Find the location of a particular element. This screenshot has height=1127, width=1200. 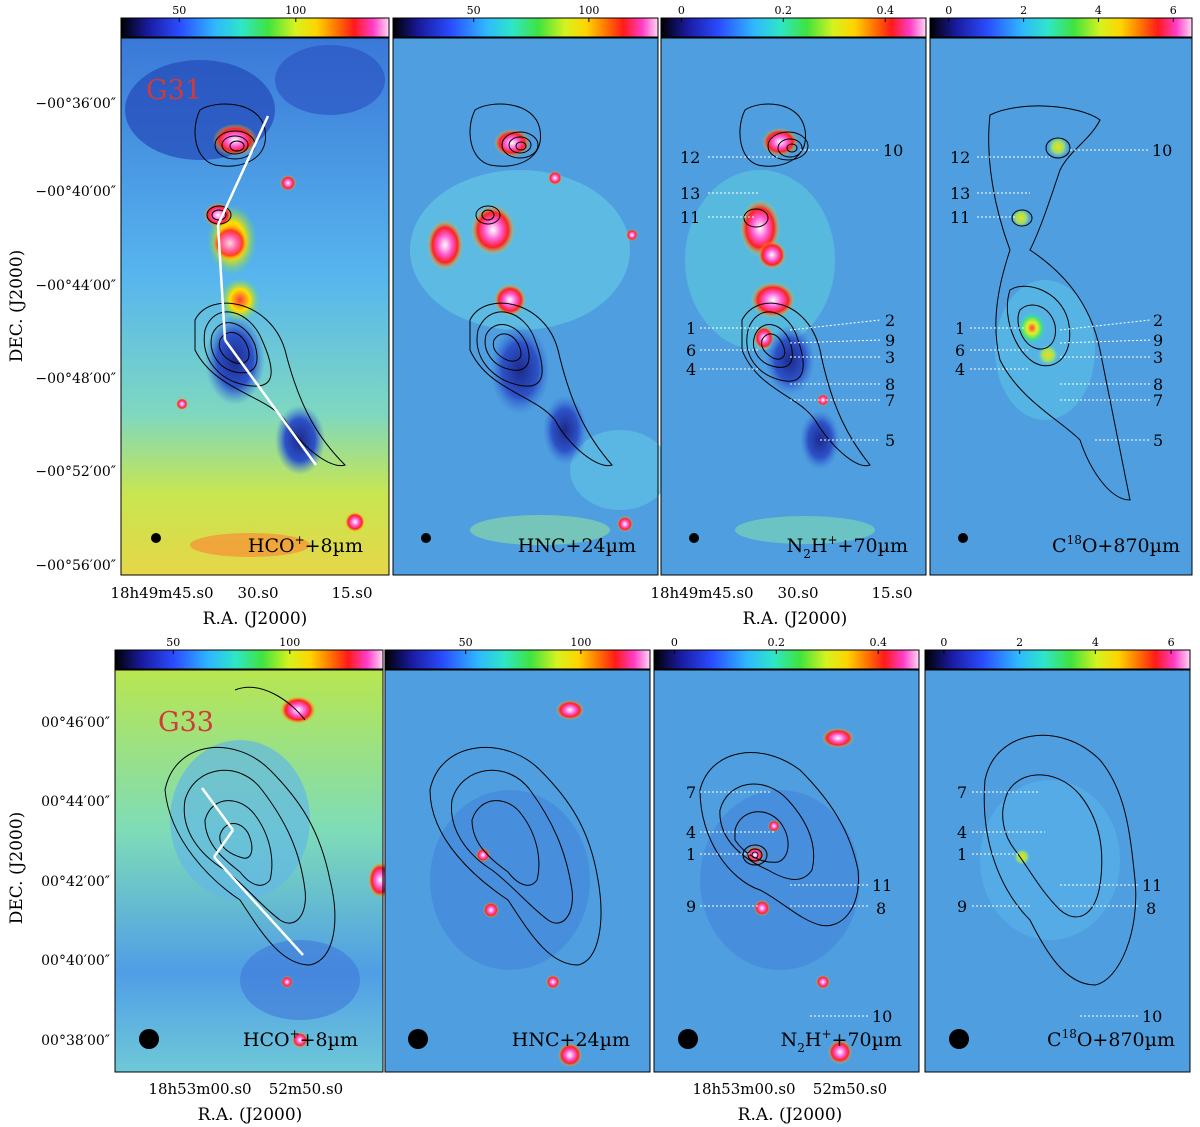

colorbar-g31-hnc: 50 100 is located at coordinates (525, 21).